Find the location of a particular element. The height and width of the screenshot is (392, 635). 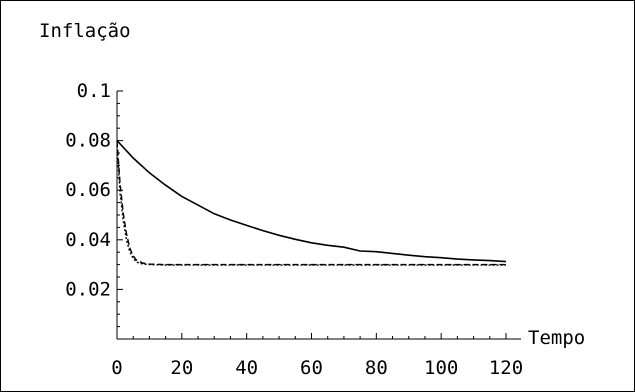

x-tick-label: 0 is located at coordinates (116, 368).